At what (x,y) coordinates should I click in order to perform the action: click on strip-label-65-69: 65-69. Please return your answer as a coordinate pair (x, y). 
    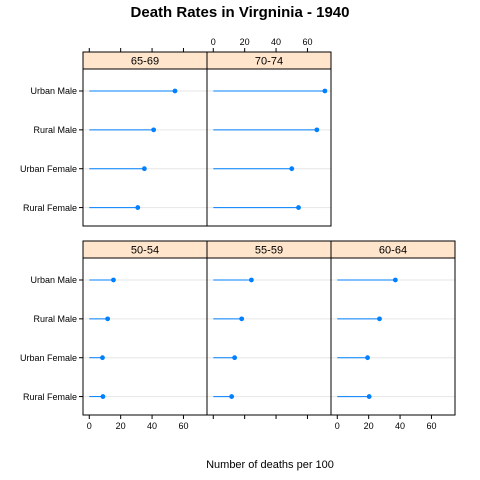
    Looking at the image, I should click on (145, 62).